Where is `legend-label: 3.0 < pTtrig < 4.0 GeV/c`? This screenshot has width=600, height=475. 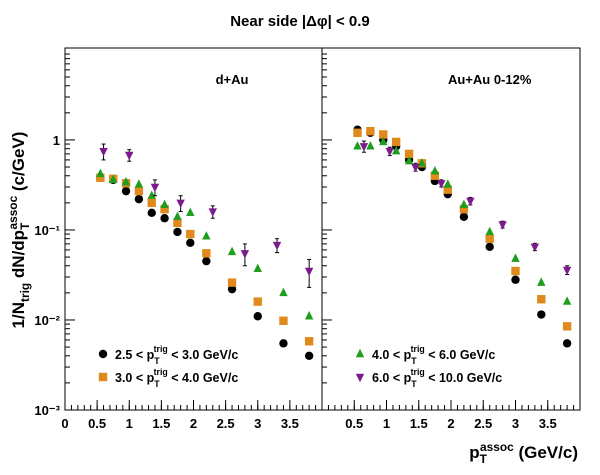 legend-label: 3.0 < pTtrig < 4.0 GeV/c is located at coordinates (176, 378).